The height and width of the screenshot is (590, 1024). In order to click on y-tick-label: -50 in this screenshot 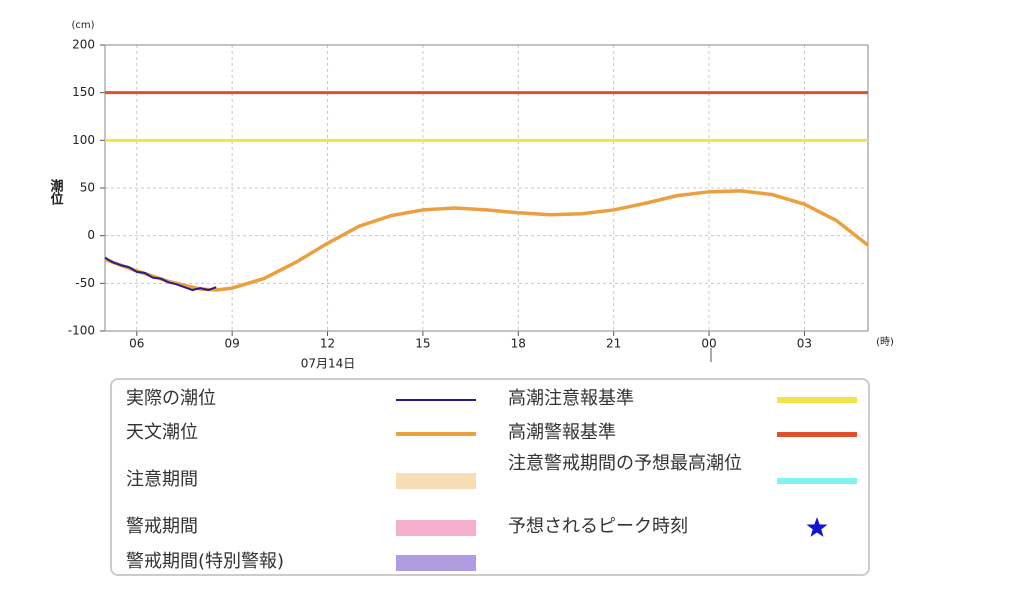, I will do `click(85, 283)`.